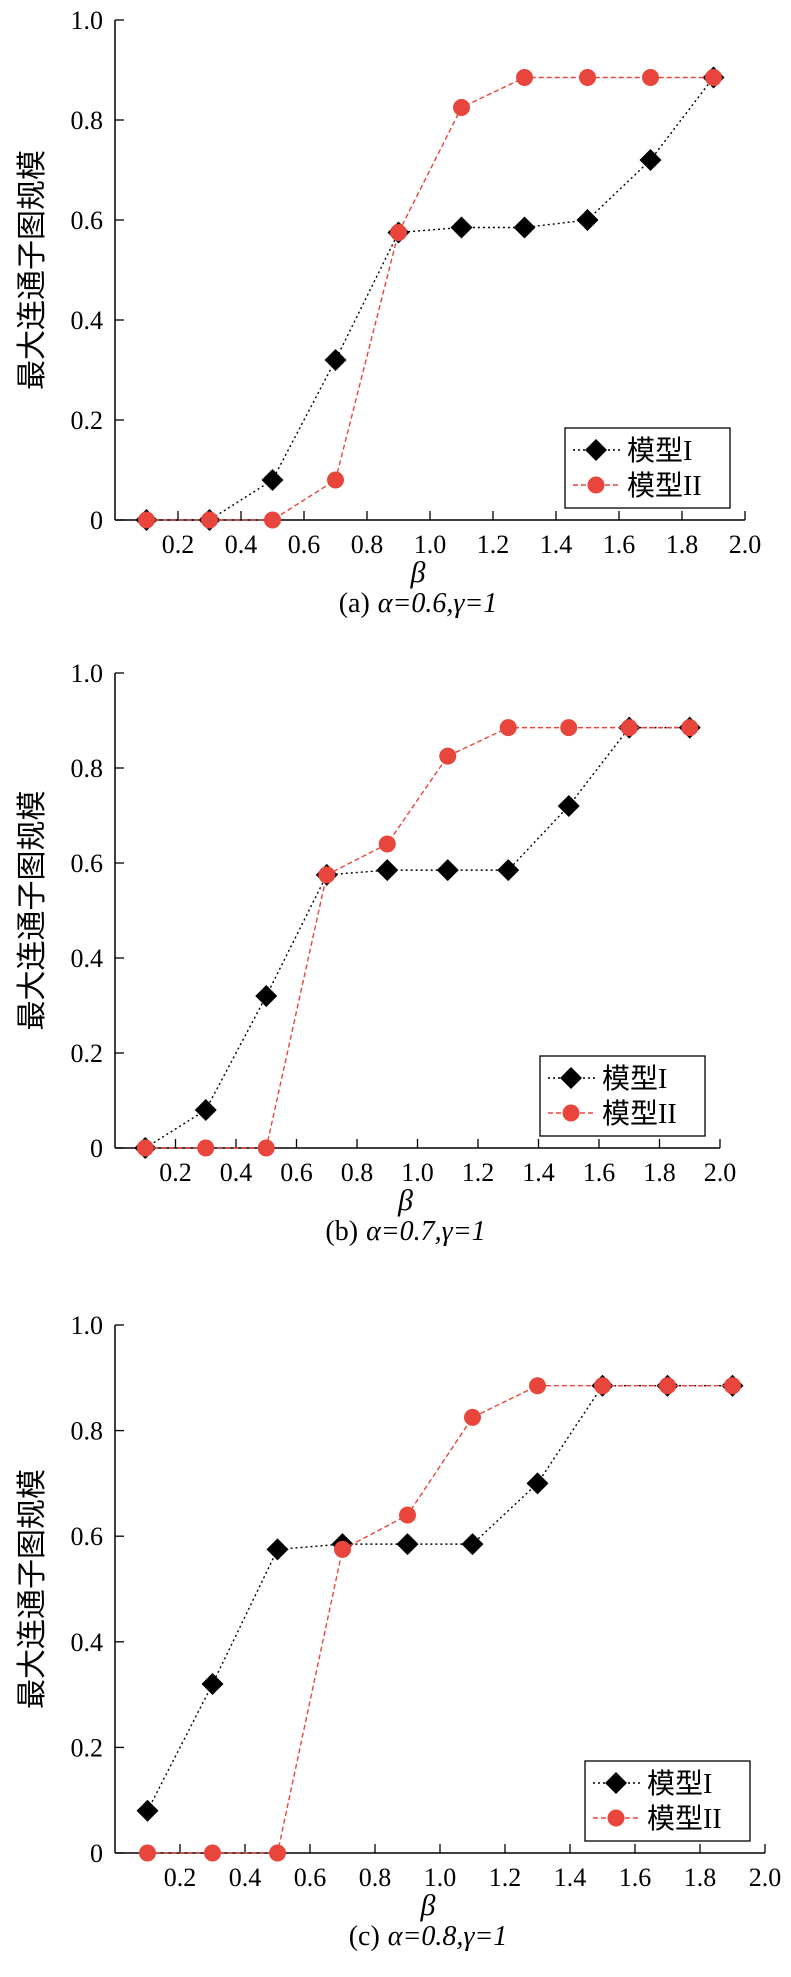 This screenshot has height=1977, width=791. What do you see at coordinates (364, 1936) in the screenshot?
I see `panel-label: (c)` at bounding box center [364, 1936].